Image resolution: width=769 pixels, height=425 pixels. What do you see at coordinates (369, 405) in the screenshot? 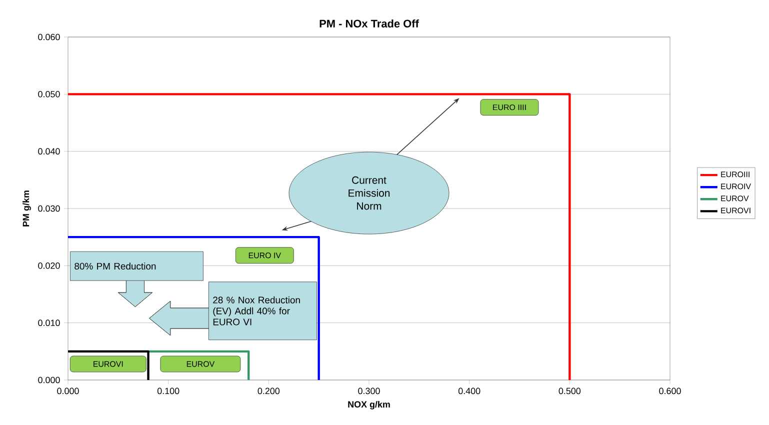
I see `x-axis-title: NOX g/km` at bounding box center [369, 405].